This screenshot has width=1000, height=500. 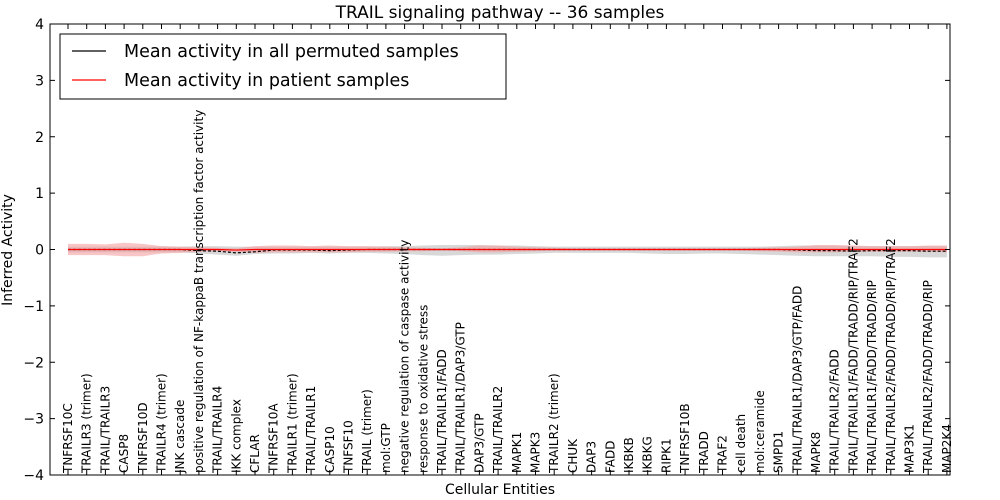 What do you see at coordinates (367, 431) in the screenshot?
I see `x-tick-label: TRAIL (trimer)` at bounding box center [367, 431].